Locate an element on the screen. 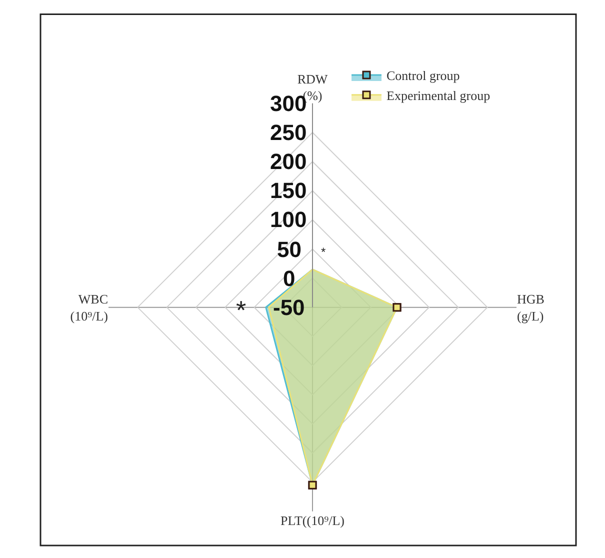  spoke-label: HGB (g/L) is located at coordinates (531, 307).